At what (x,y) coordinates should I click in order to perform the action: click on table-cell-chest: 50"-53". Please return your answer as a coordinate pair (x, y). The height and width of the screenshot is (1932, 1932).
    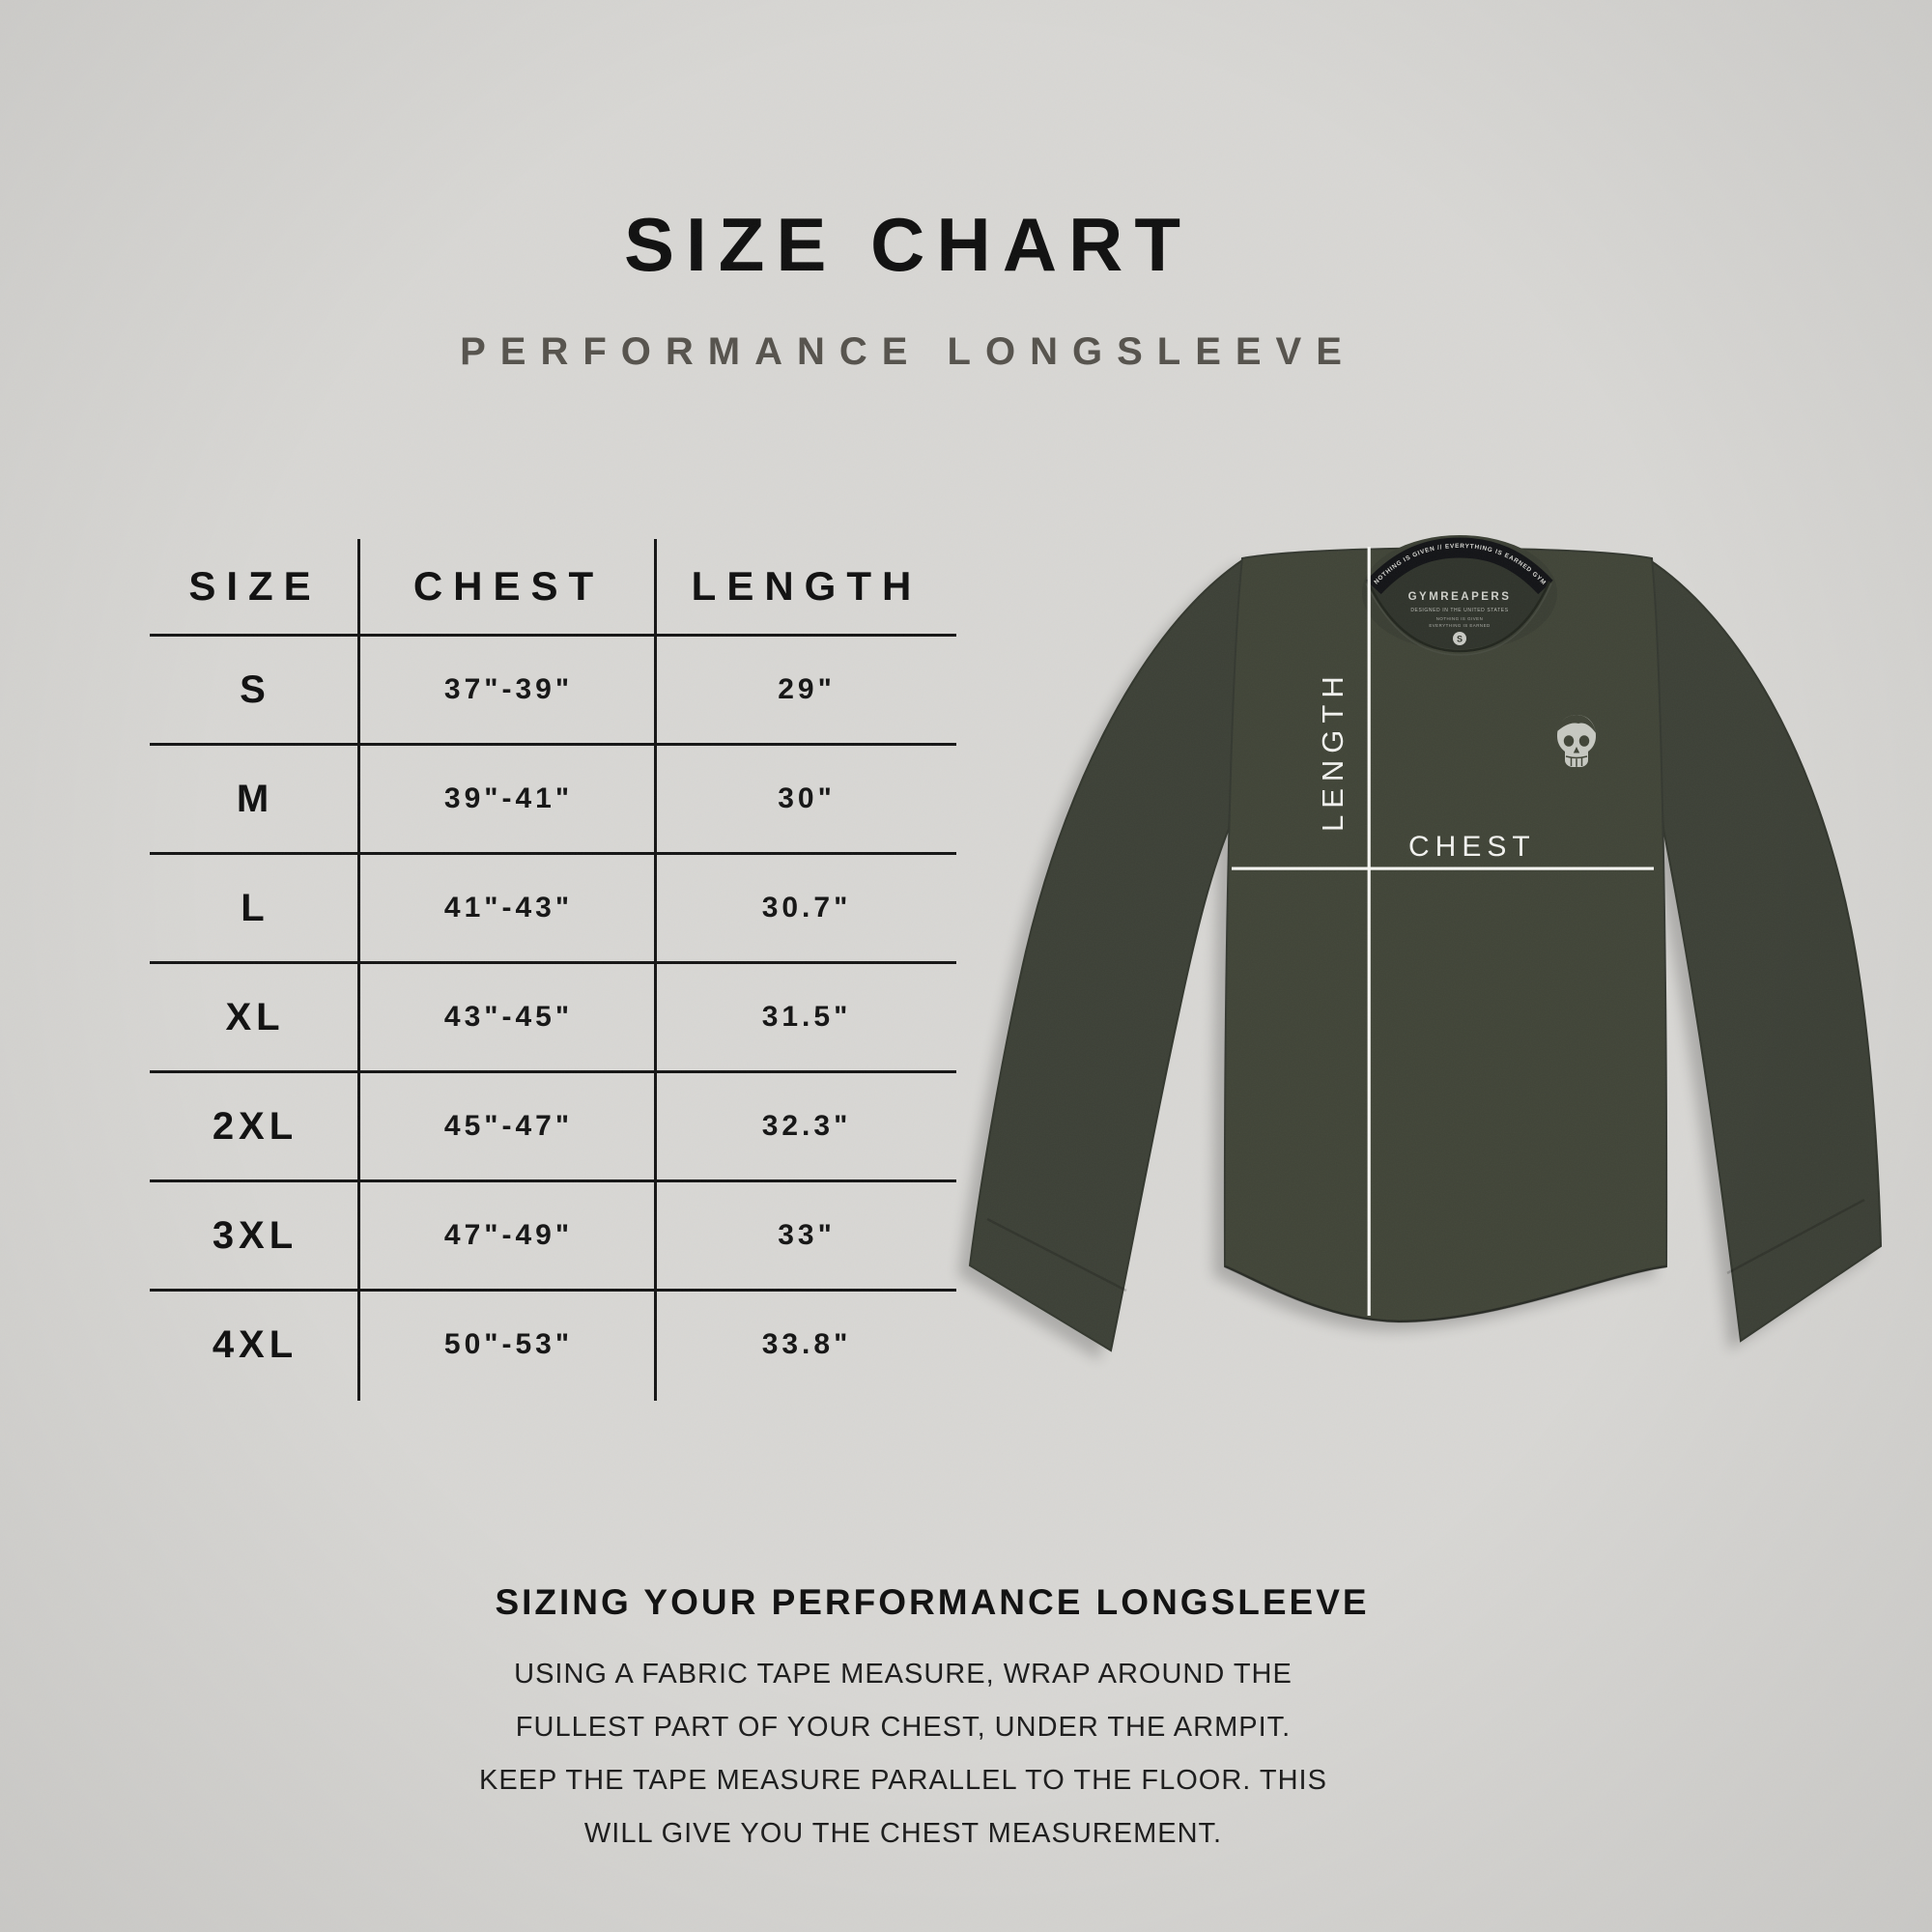
    Looking at the image, I should click on (508, 1344).